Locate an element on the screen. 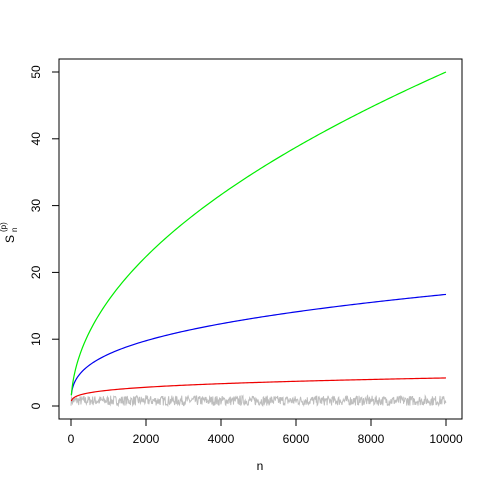 This screenshot has width=491, height=491. series-line-noise is located at coordinates (258, 401).